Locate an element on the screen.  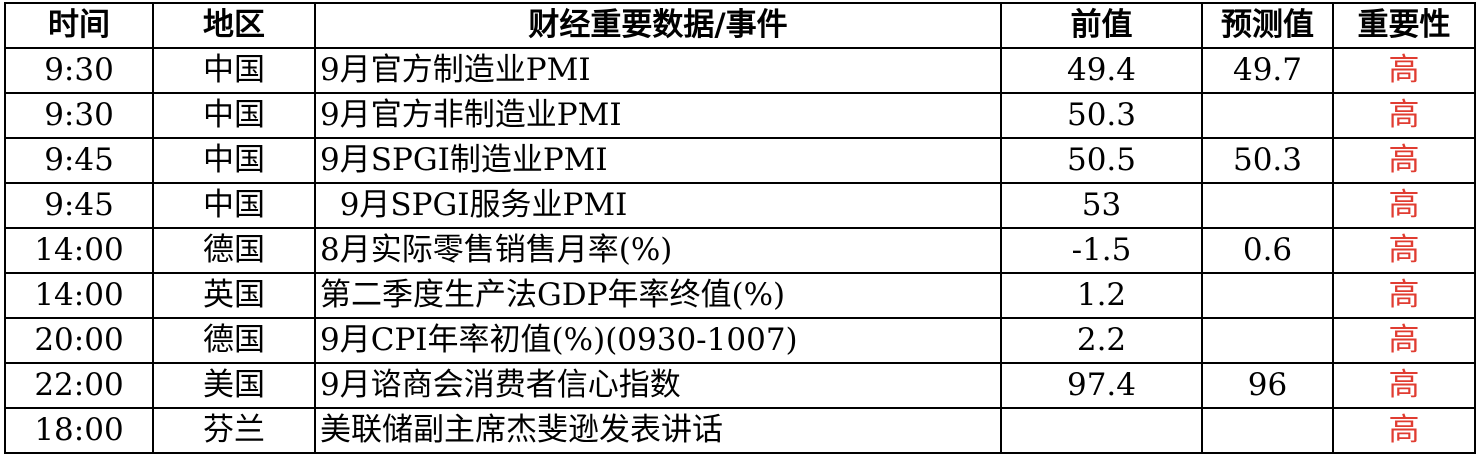
cell-forecast: 50.3 is located at coordinates (1267, 160).